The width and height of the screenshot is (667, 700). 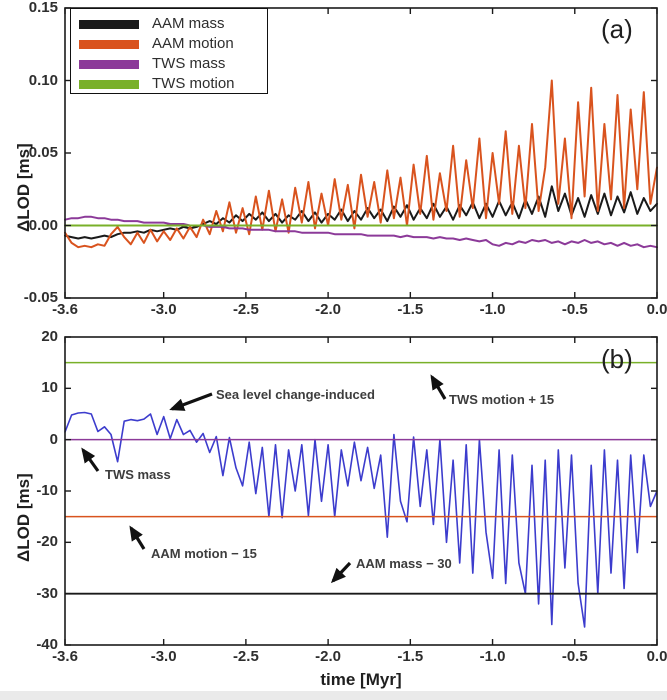 What do you see at coordinates (163, 656) in the screenshot?
I see `x-tick-label-panel-b: -3.0` at bounding box center [163, 656].